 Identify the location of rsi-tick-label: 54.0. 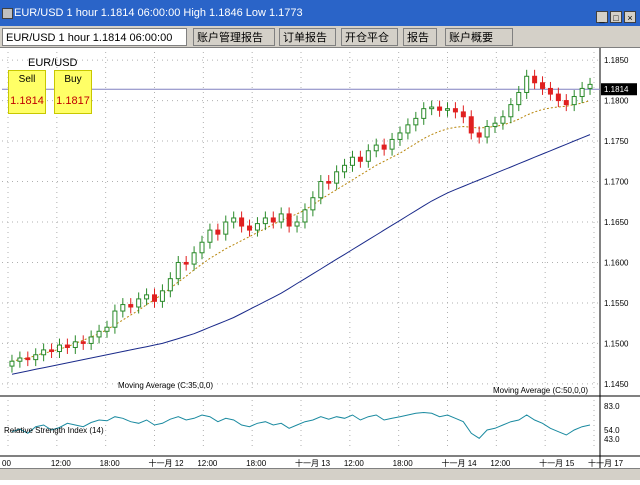
(612, 430).